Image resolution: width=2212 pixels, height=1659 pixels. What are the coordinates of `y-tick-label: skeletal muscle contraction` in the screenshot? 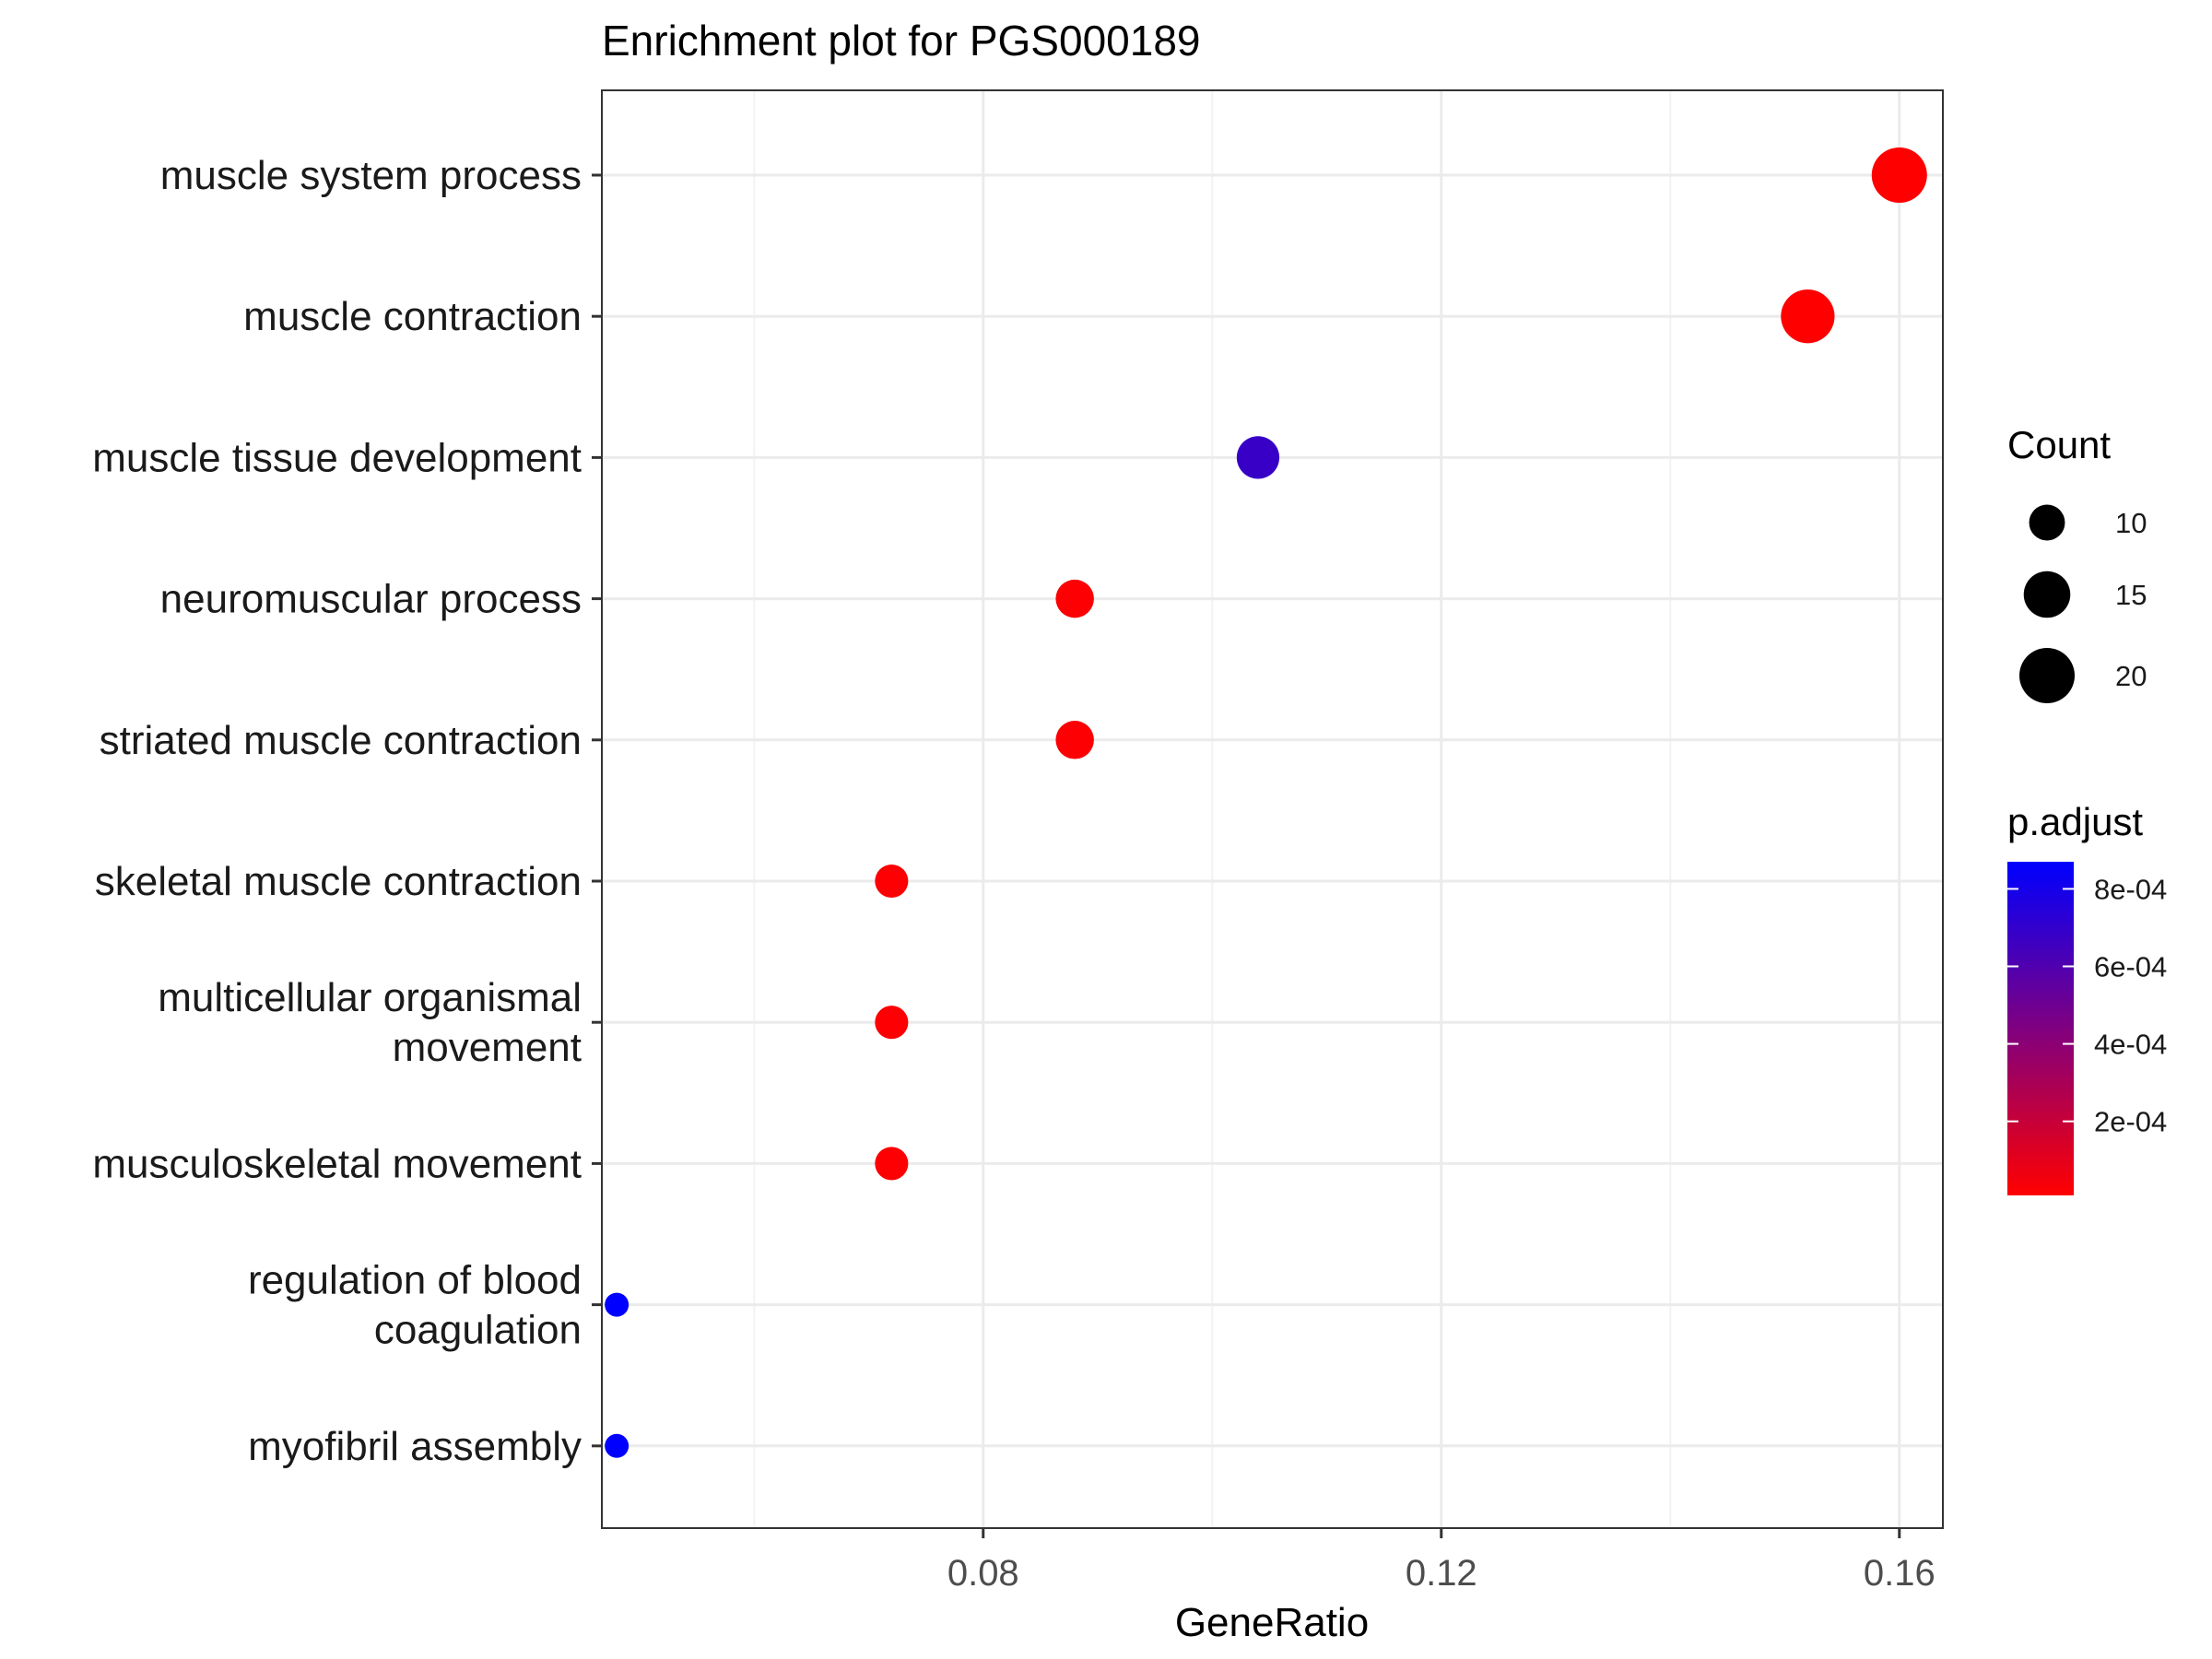 It's located at (338, 881).